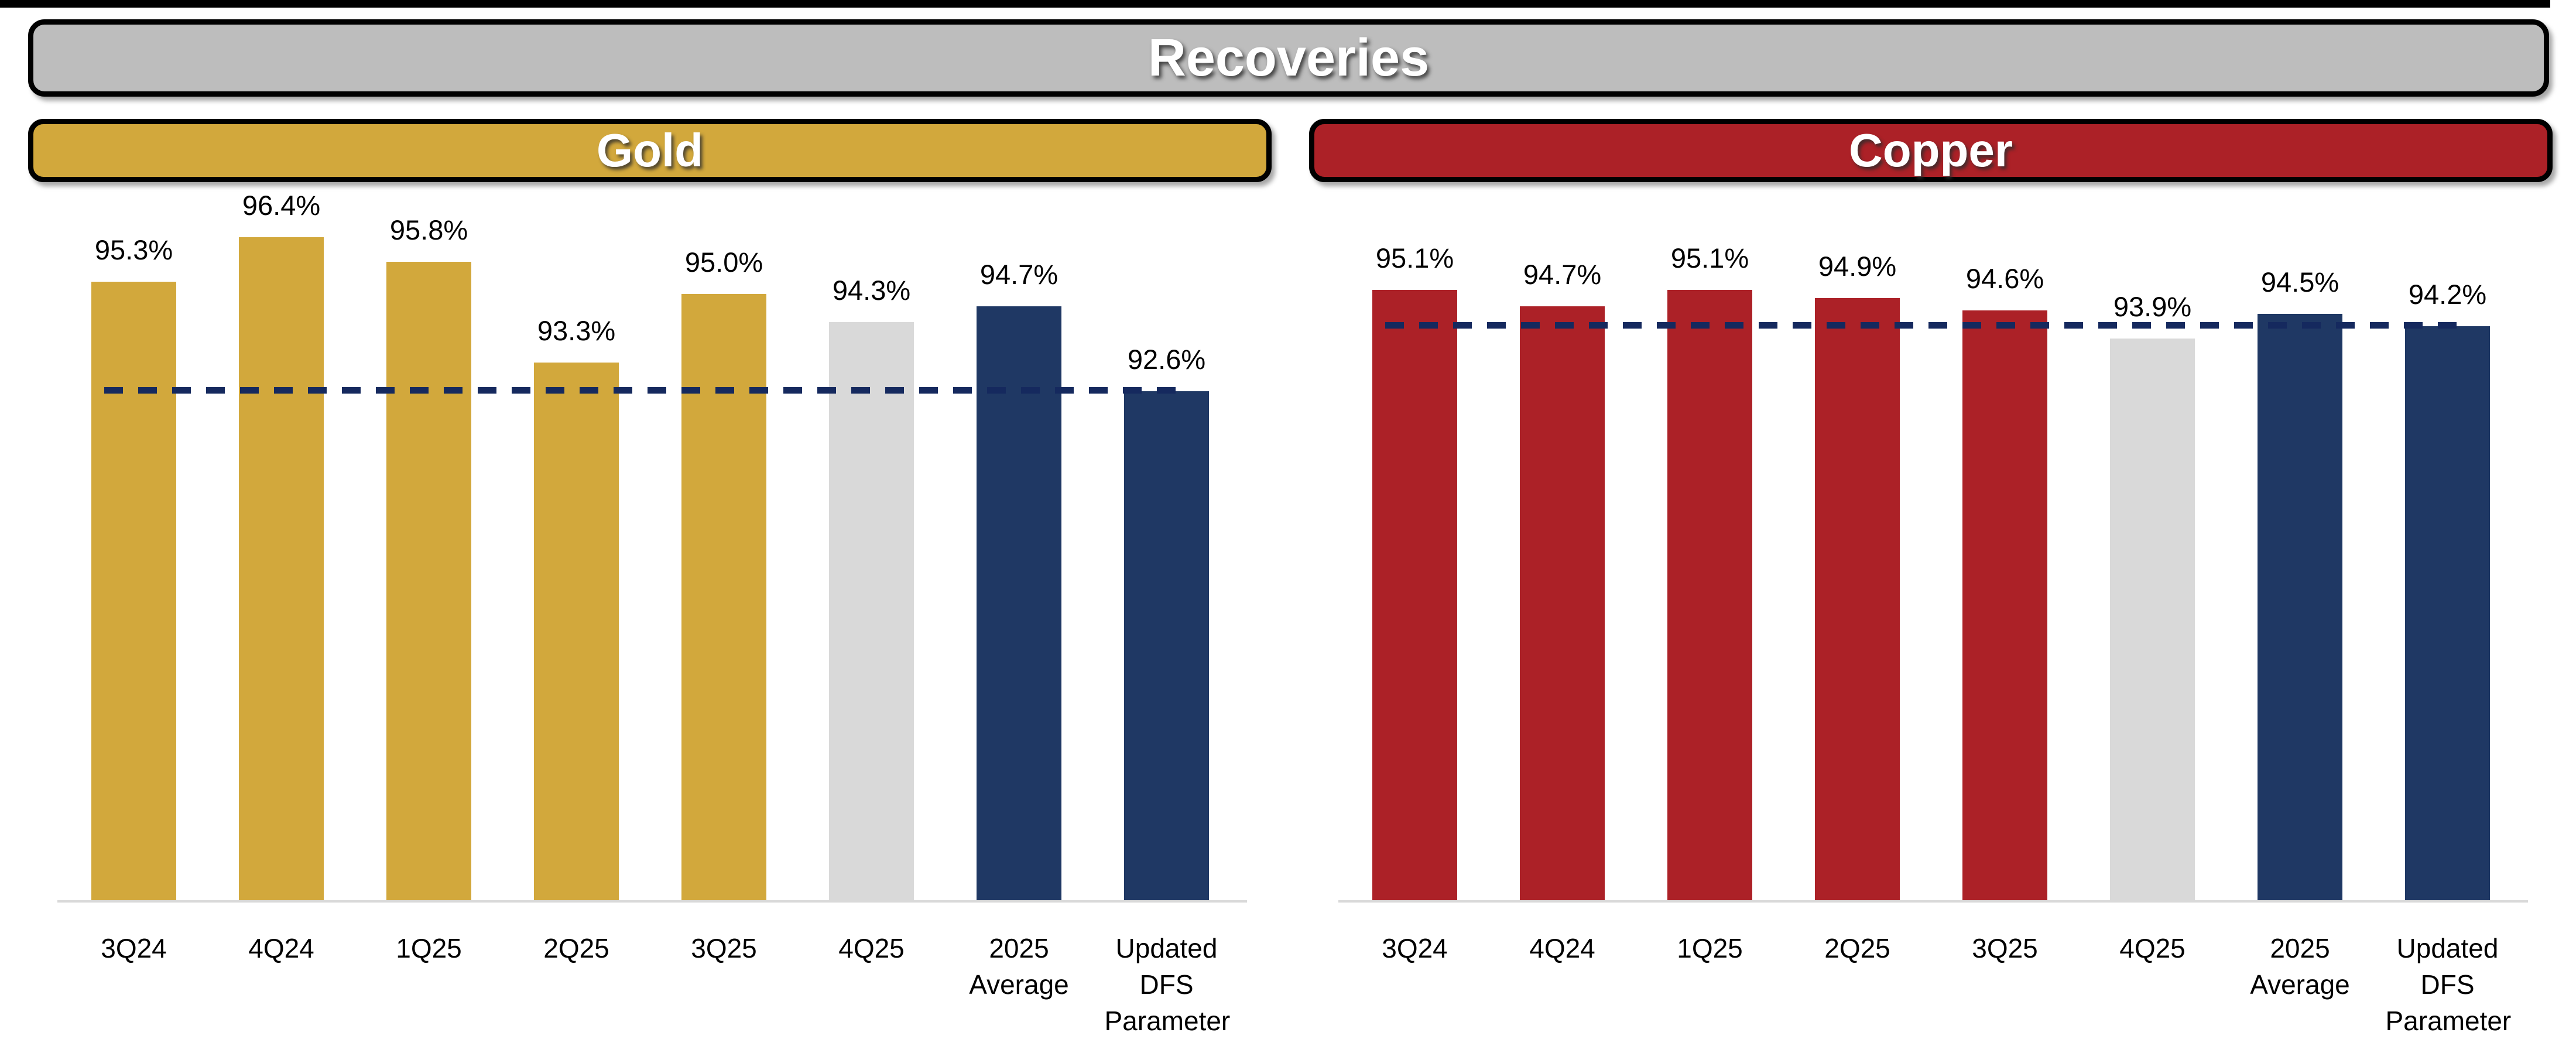  What do you see at coordinates (723, 262) in the screenshot?
I see `bar-value-label: 95.0%` at bounding box center [723, 262].